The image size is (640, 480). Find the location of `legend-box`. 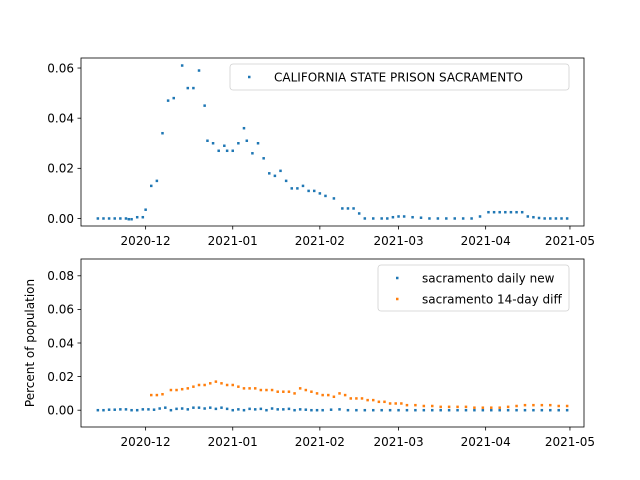

legend-box is located at coordinates (399, 77).